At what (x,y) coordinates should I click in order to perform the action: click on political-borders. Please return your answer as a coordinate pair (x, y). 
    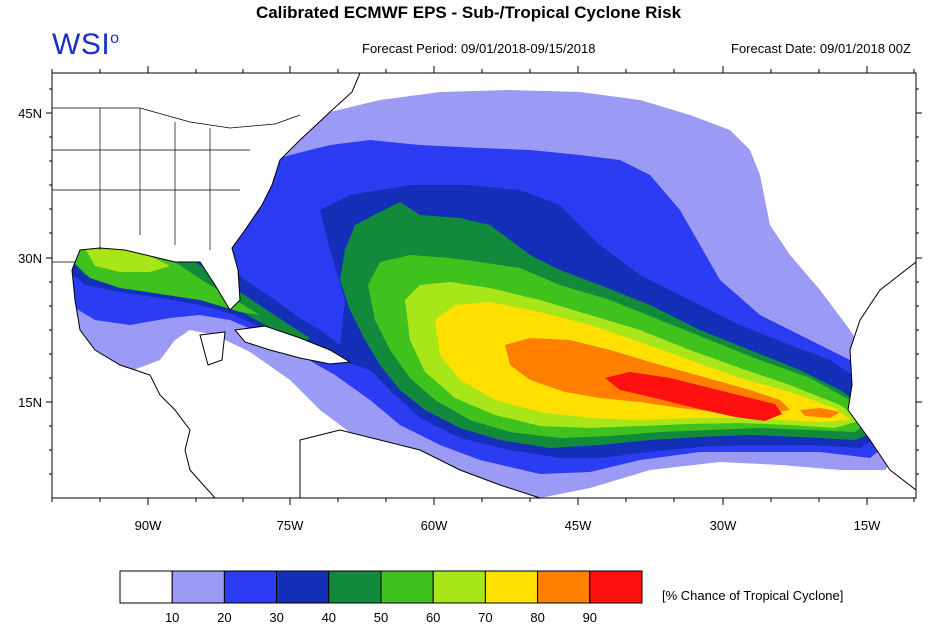
    Looking at the image, I should click on (176, 185).